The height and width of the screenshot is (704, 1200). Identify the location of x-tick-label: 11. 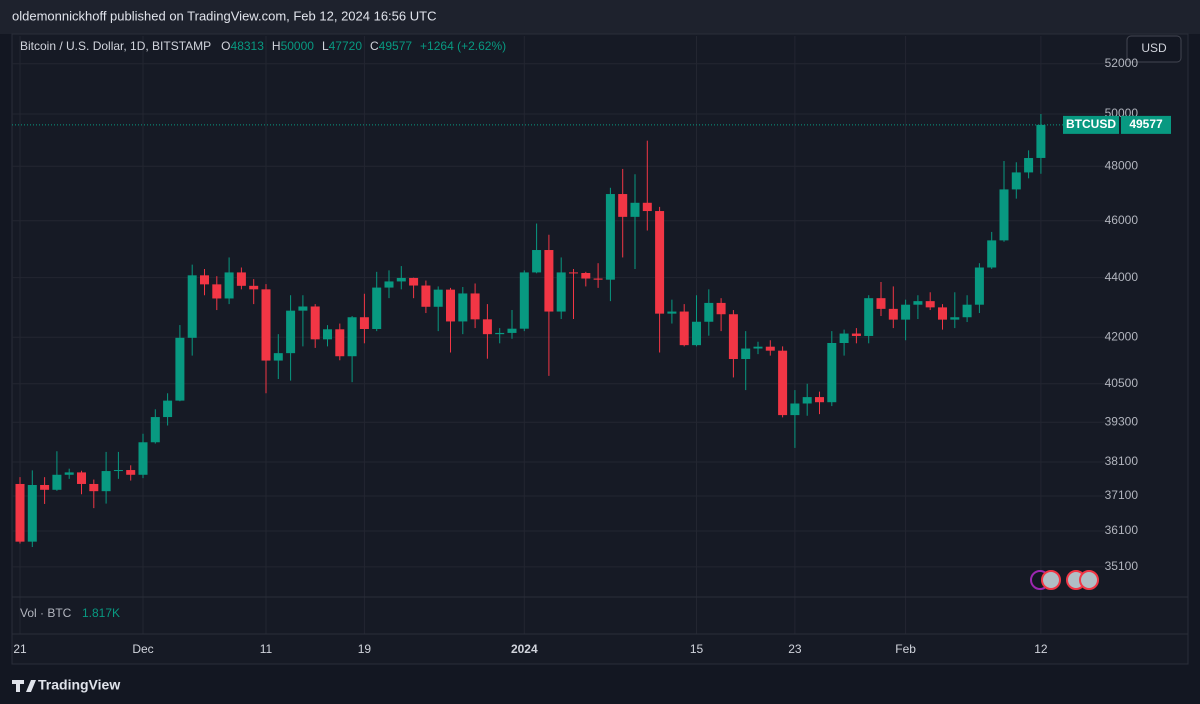
(266, 649).